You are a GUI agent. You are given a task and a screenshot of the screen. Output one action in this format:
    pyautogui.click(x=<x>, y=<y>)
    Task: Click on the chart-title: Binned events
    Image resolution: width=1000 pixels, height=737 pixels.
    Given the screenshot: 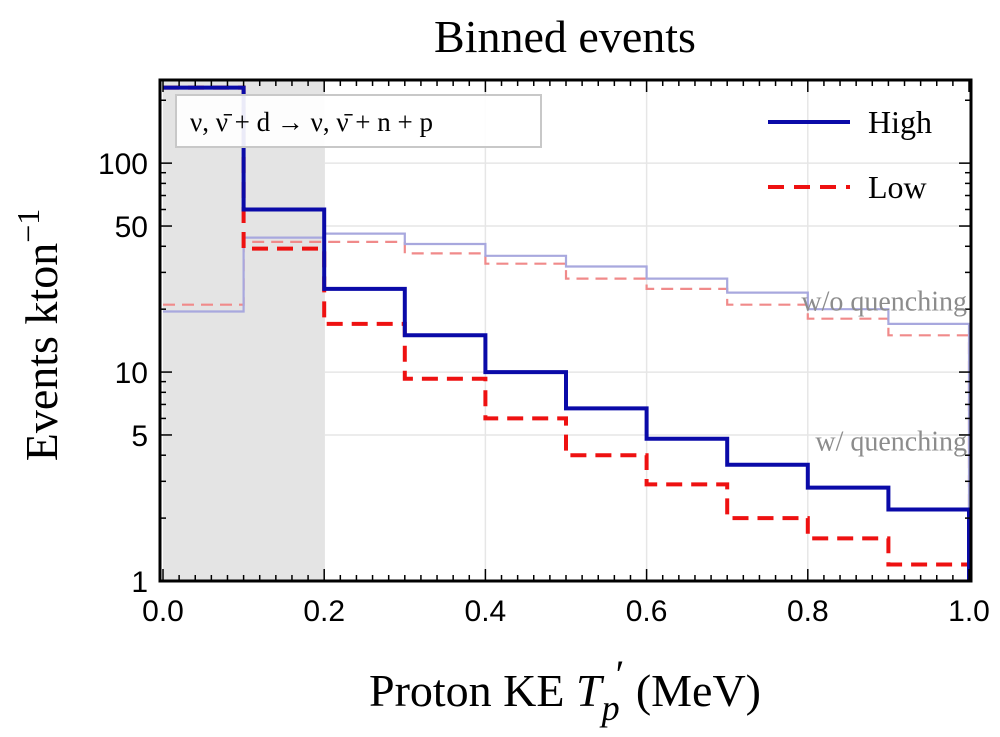 What is the action you would take?
    pyautogui.click(x=565, y=36)
    